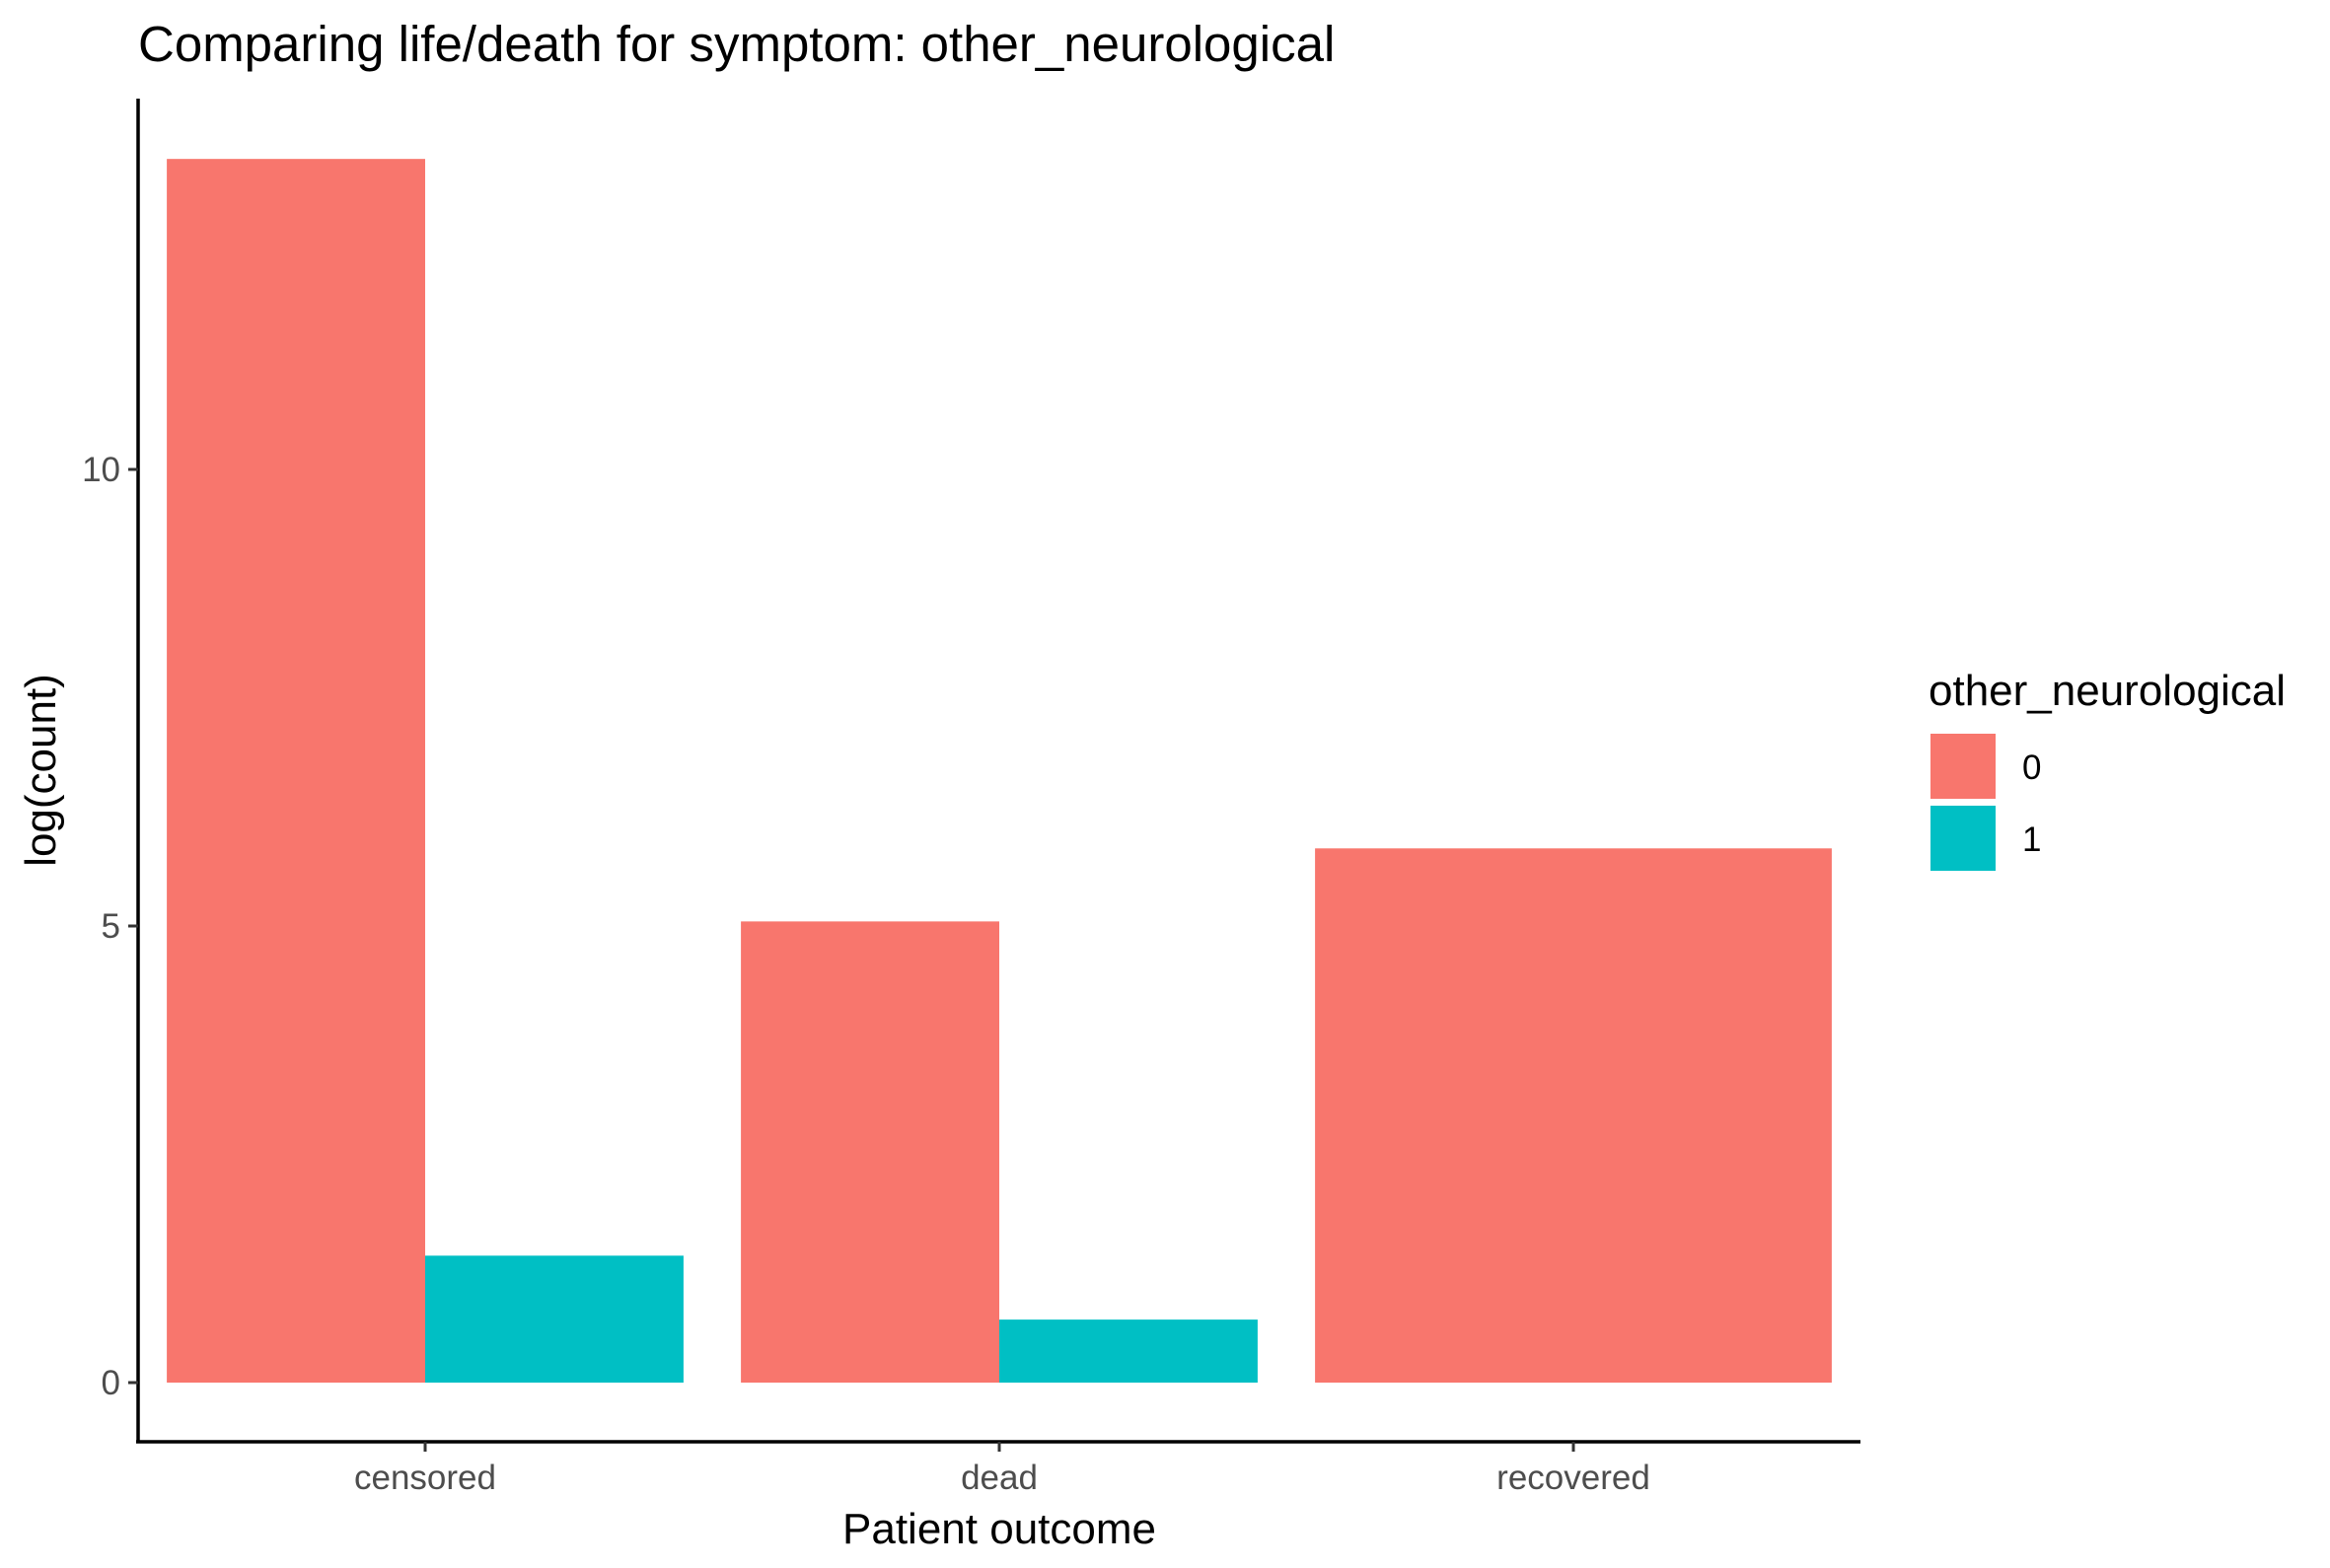 This screenshot has width=2330, height=1568. I want to click on y-tick-label: 0, so click(111, 1383).